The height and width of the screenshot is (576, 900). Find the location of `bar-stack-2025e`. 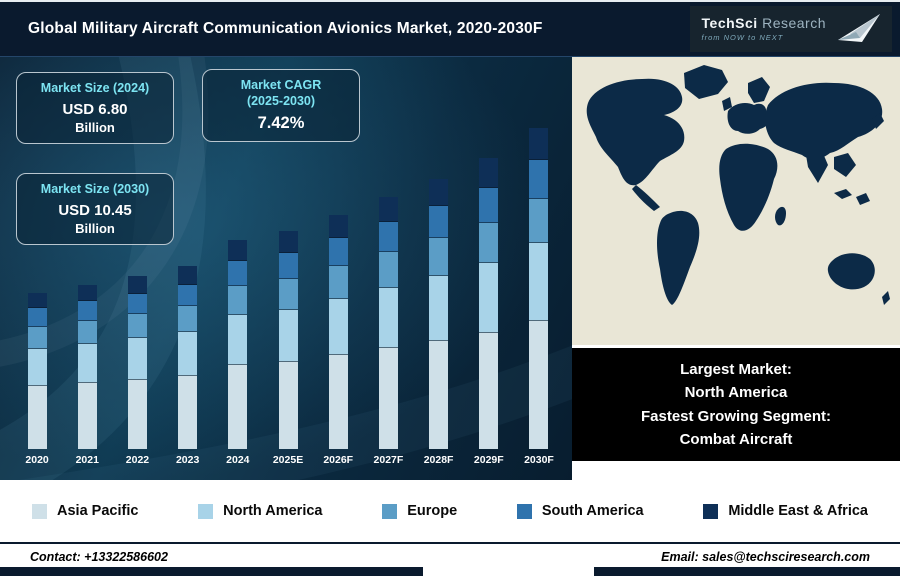

bar-stack-2025e is located at coordinates (288, 340).